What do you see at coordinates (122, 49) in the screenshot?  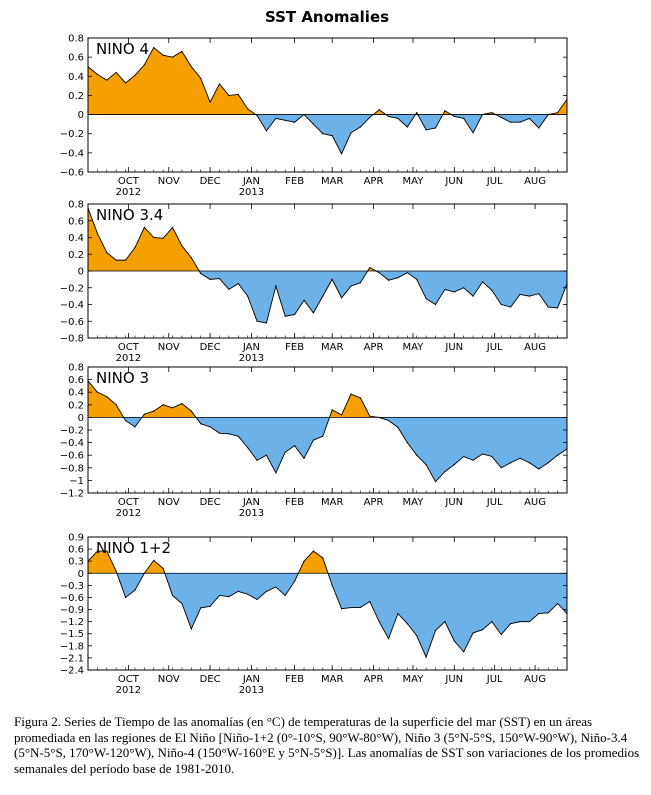 I see `region-label: NINO 4` at bounding box center [122, 49].